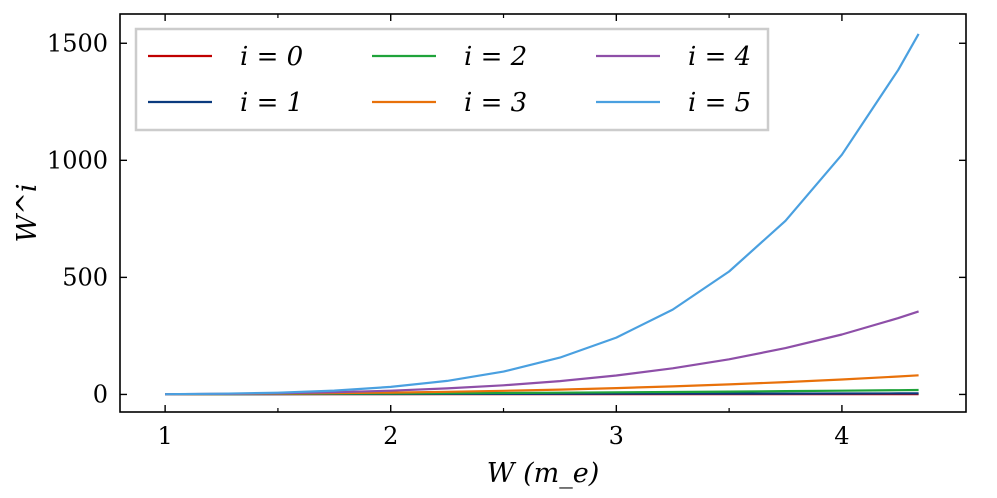 This screenshot has height=498, width=997. I want to click on legend-label-2: i = 2, so click(495, 57).